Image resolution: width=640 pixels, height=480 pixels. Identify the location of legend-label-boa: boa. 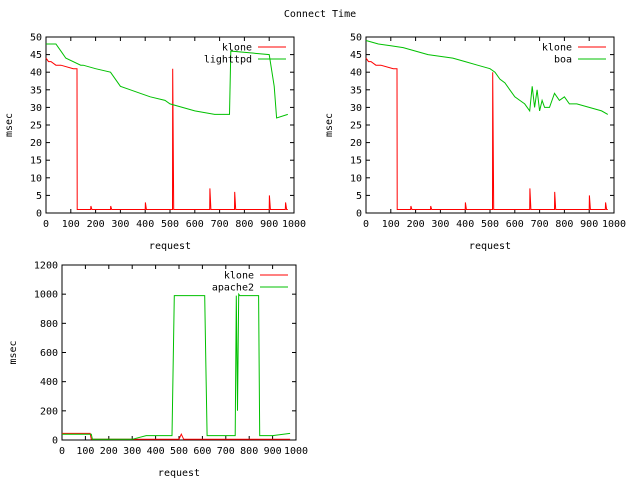
(563, 60).